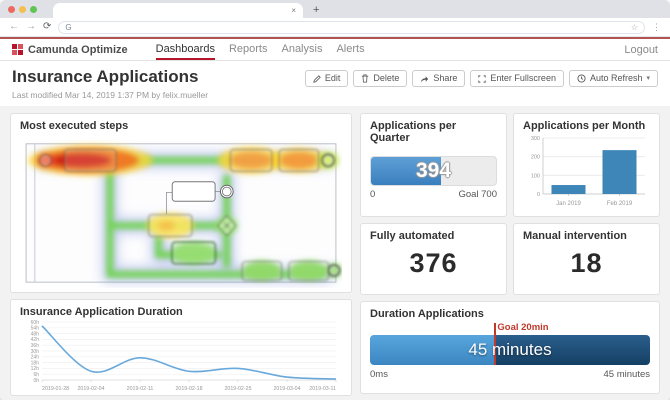 The width and height of the screenshot is (670, 400). What do you see at coordinates (425, 78) in the screenshot?
I see `share-icon` at bounding box center [425, 78].